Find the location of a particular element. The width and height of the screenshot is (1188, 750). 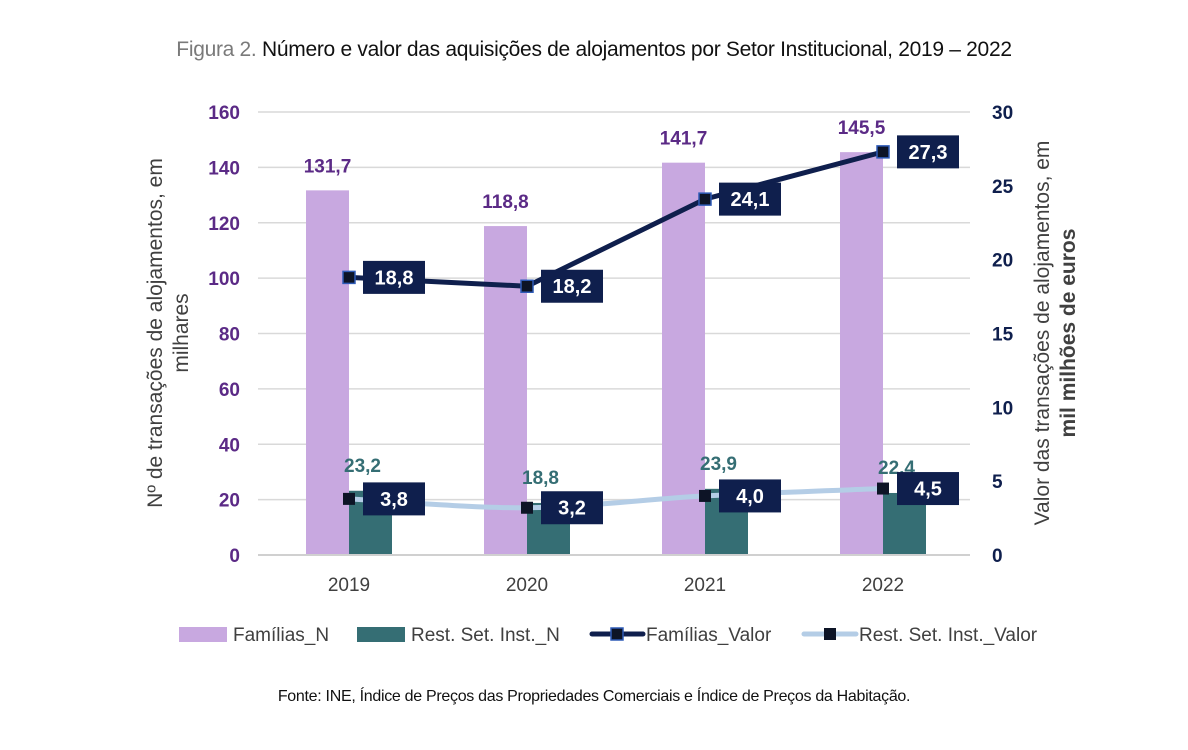

legend-label-rest-n: Rest. Set. Inst._N is located at coordinates (485, 635).